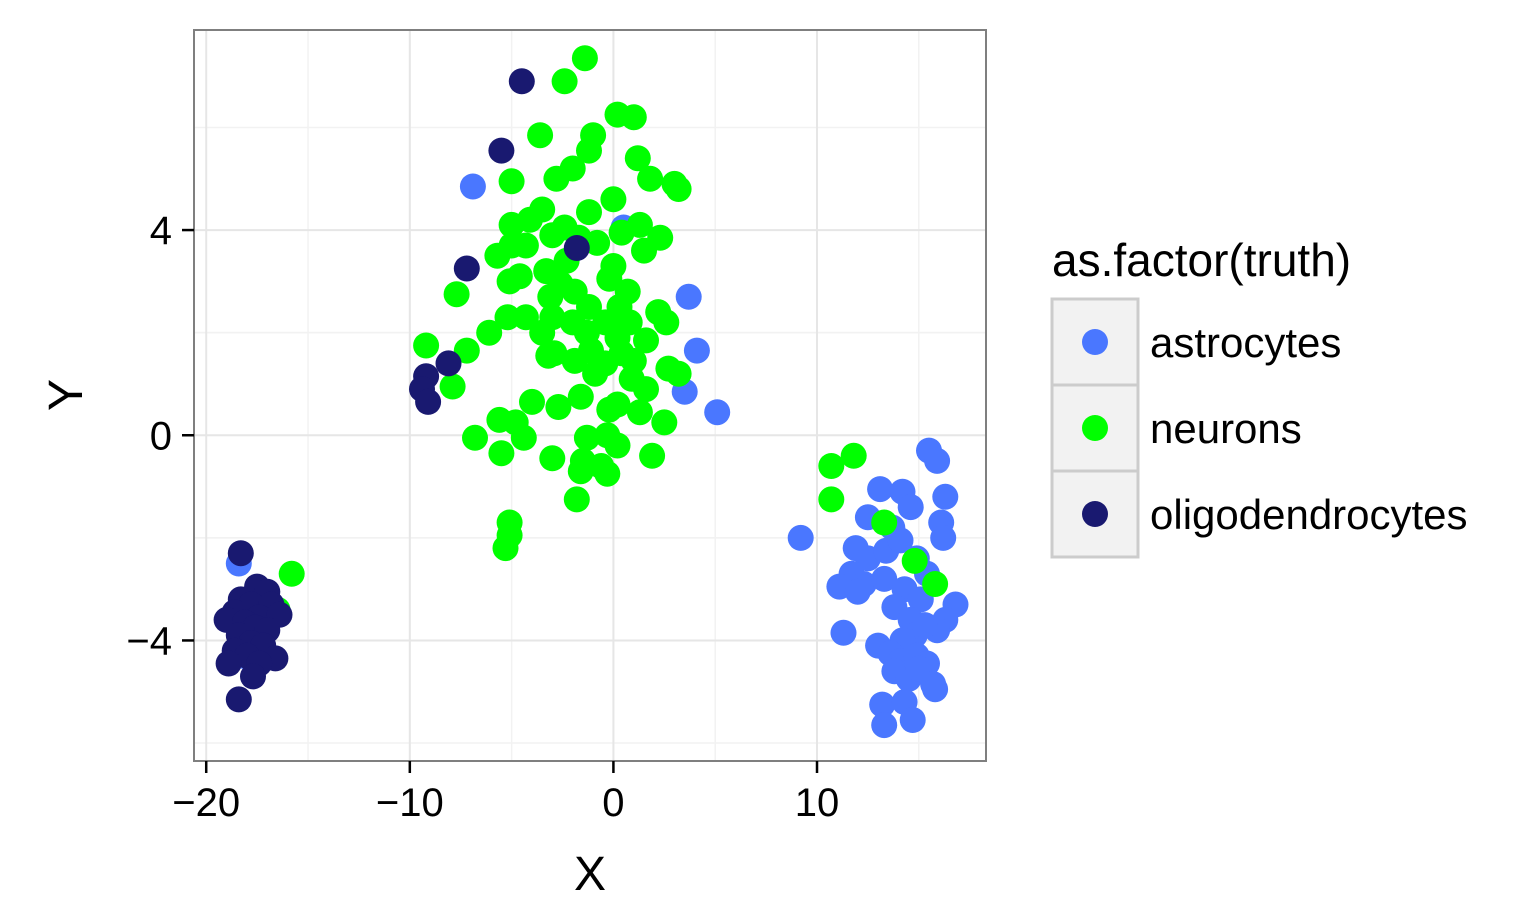 This screenshot has height=920, width=1538. What do you see at coordinates (410, 803) in the screenshot?
I see `x-tick-label: −10` at bounding box center [410, 803].